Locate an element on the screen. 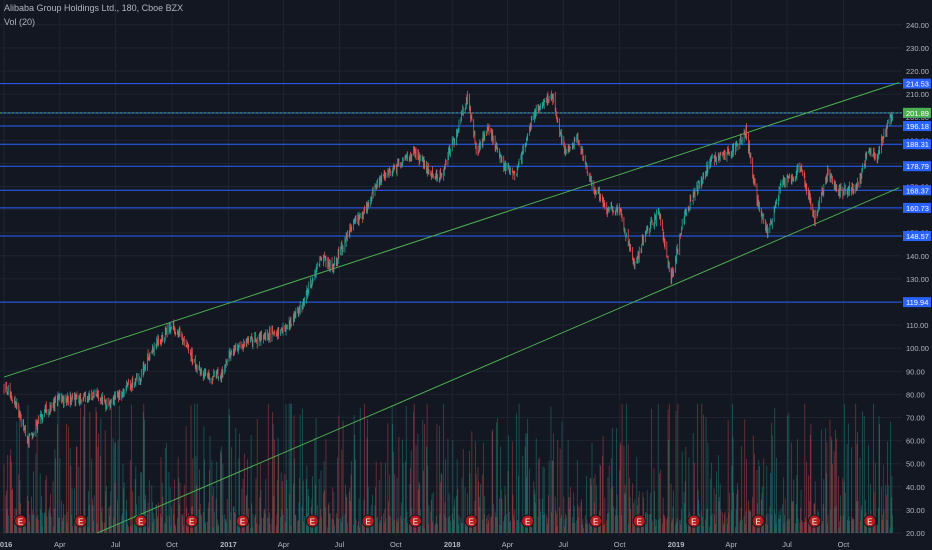  y-tick-label: 70.00 is located at coordinates (915, 418).